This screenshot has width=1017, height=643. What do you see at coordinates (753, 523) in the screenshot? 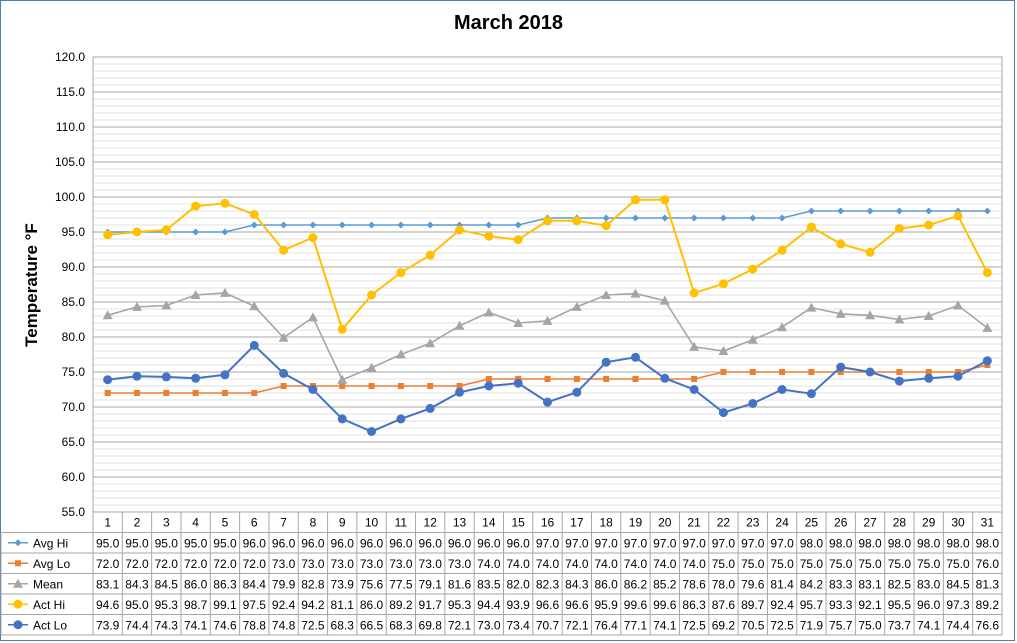
I see `x-tick-label: 23` at bounding box center [753, 523].